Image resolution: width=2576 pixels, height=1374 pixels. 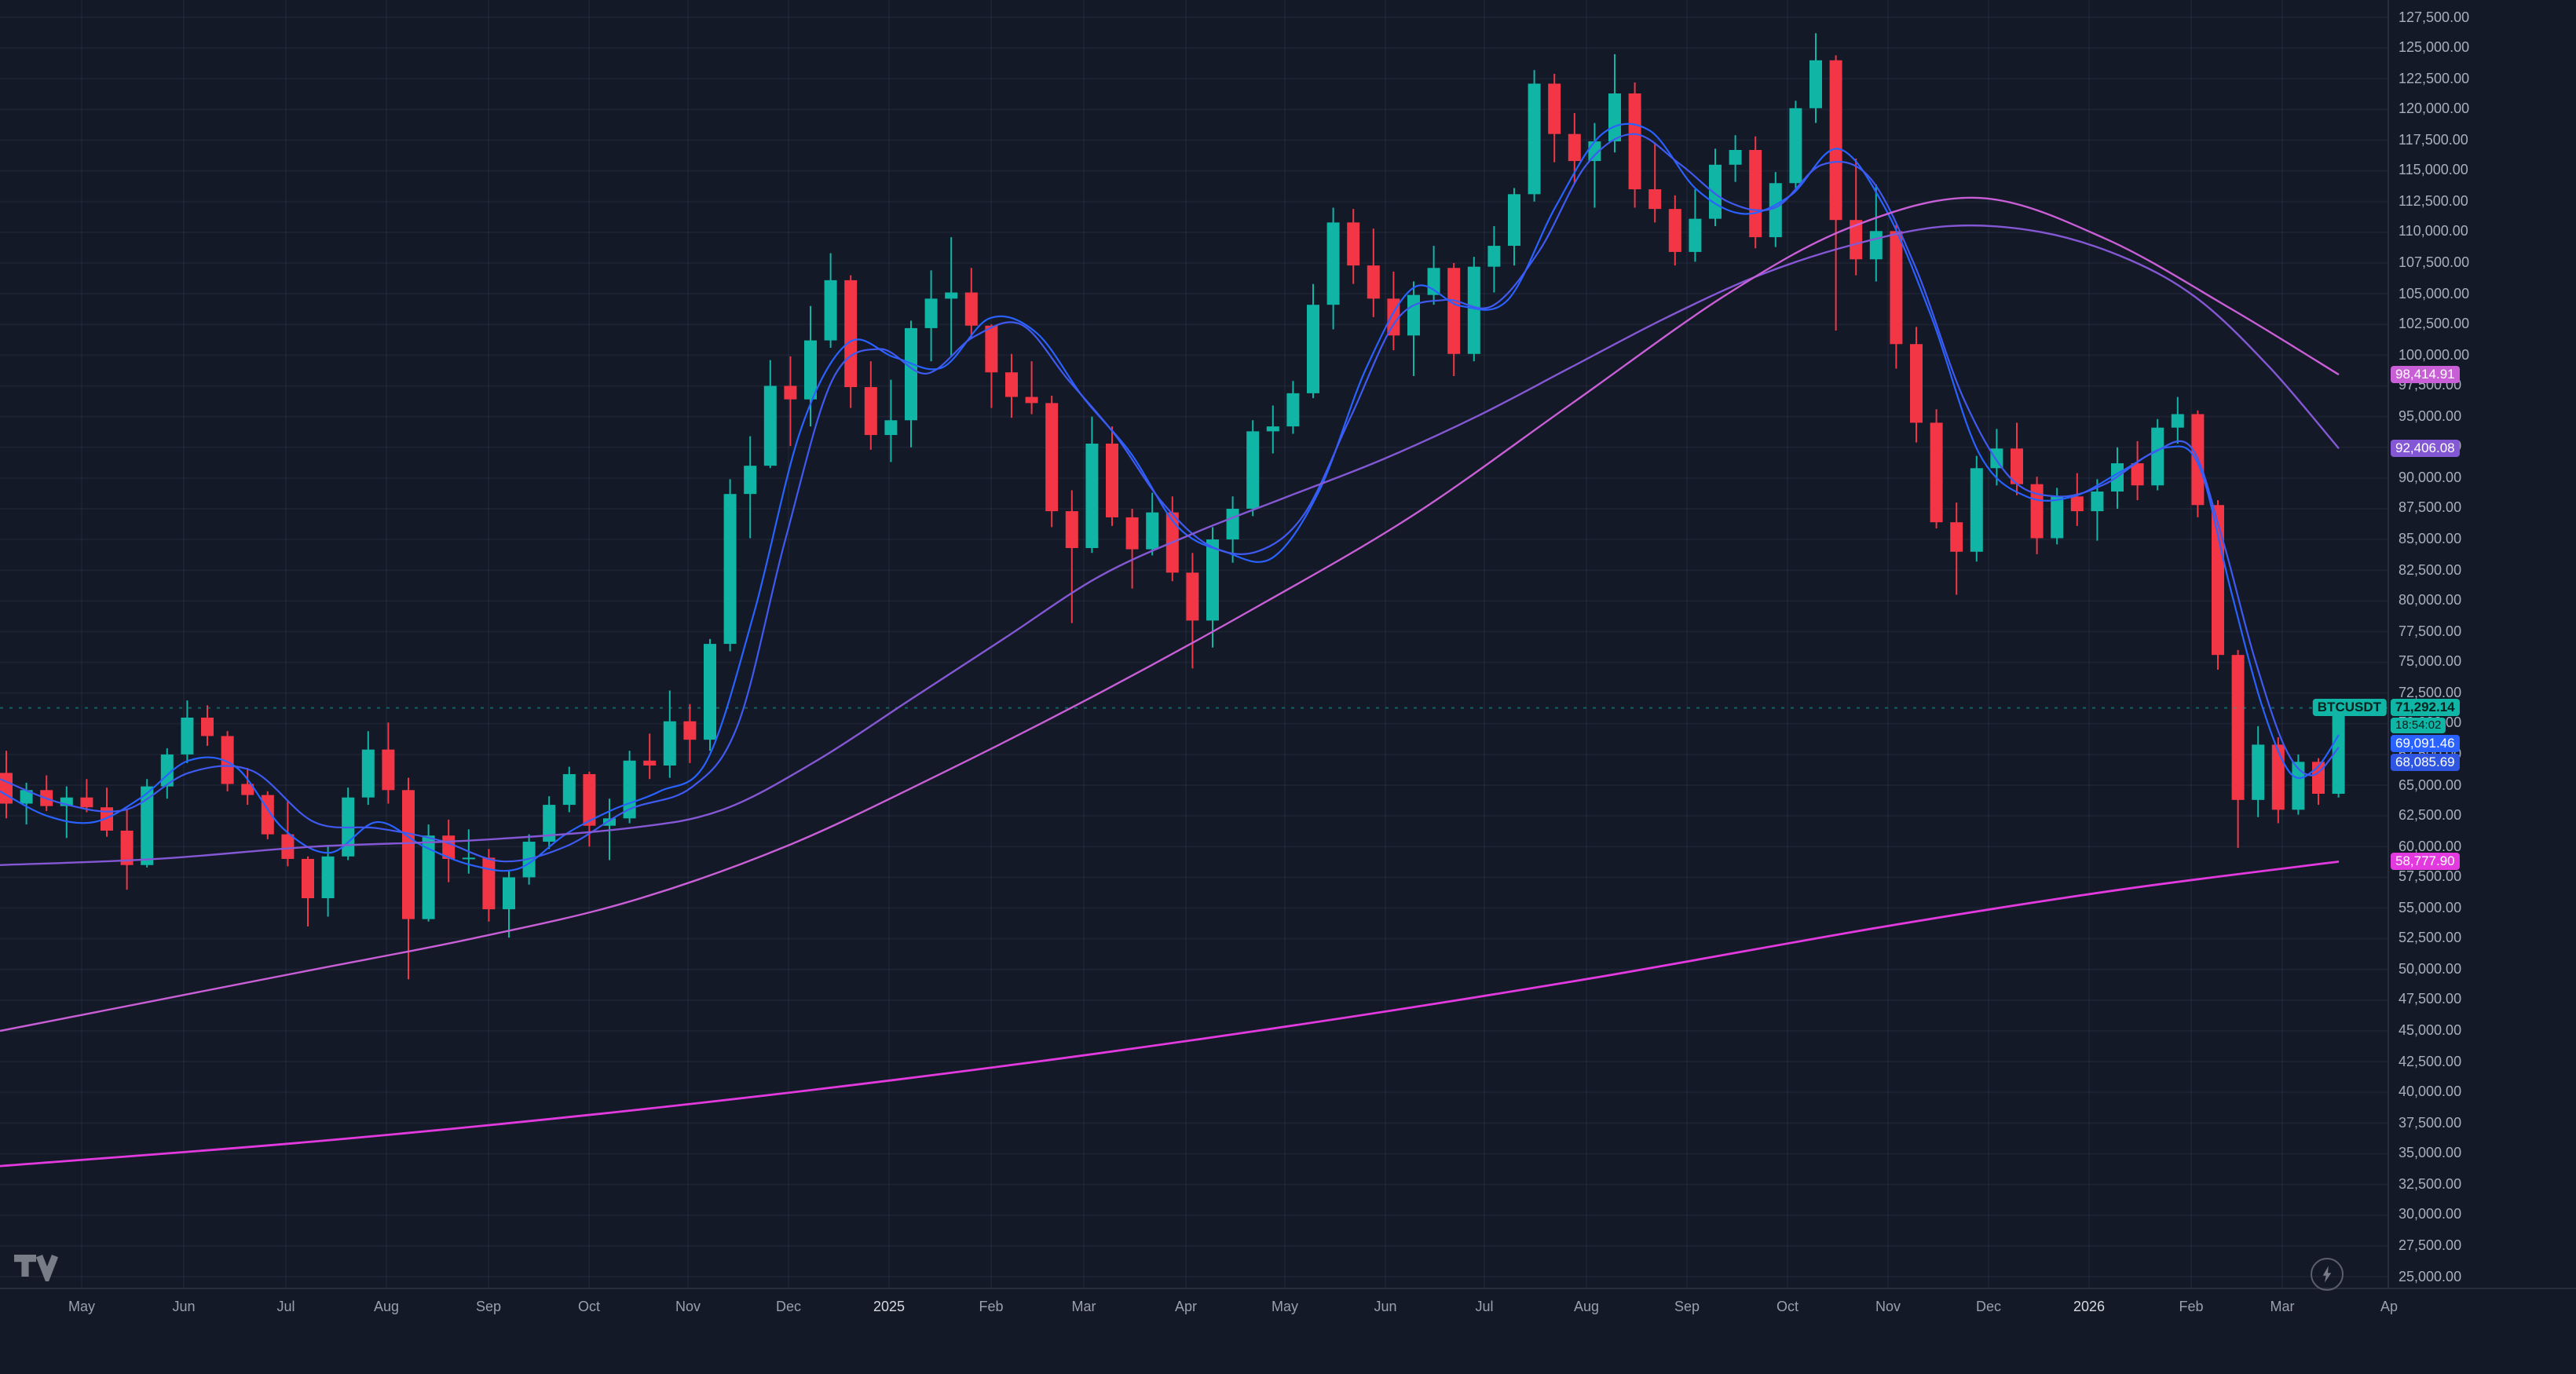 What do you see at coordinates (2431, 477) in the screenshot?
I see `price-tick-label: 90,000.00` at bounding box center [2431, 477].